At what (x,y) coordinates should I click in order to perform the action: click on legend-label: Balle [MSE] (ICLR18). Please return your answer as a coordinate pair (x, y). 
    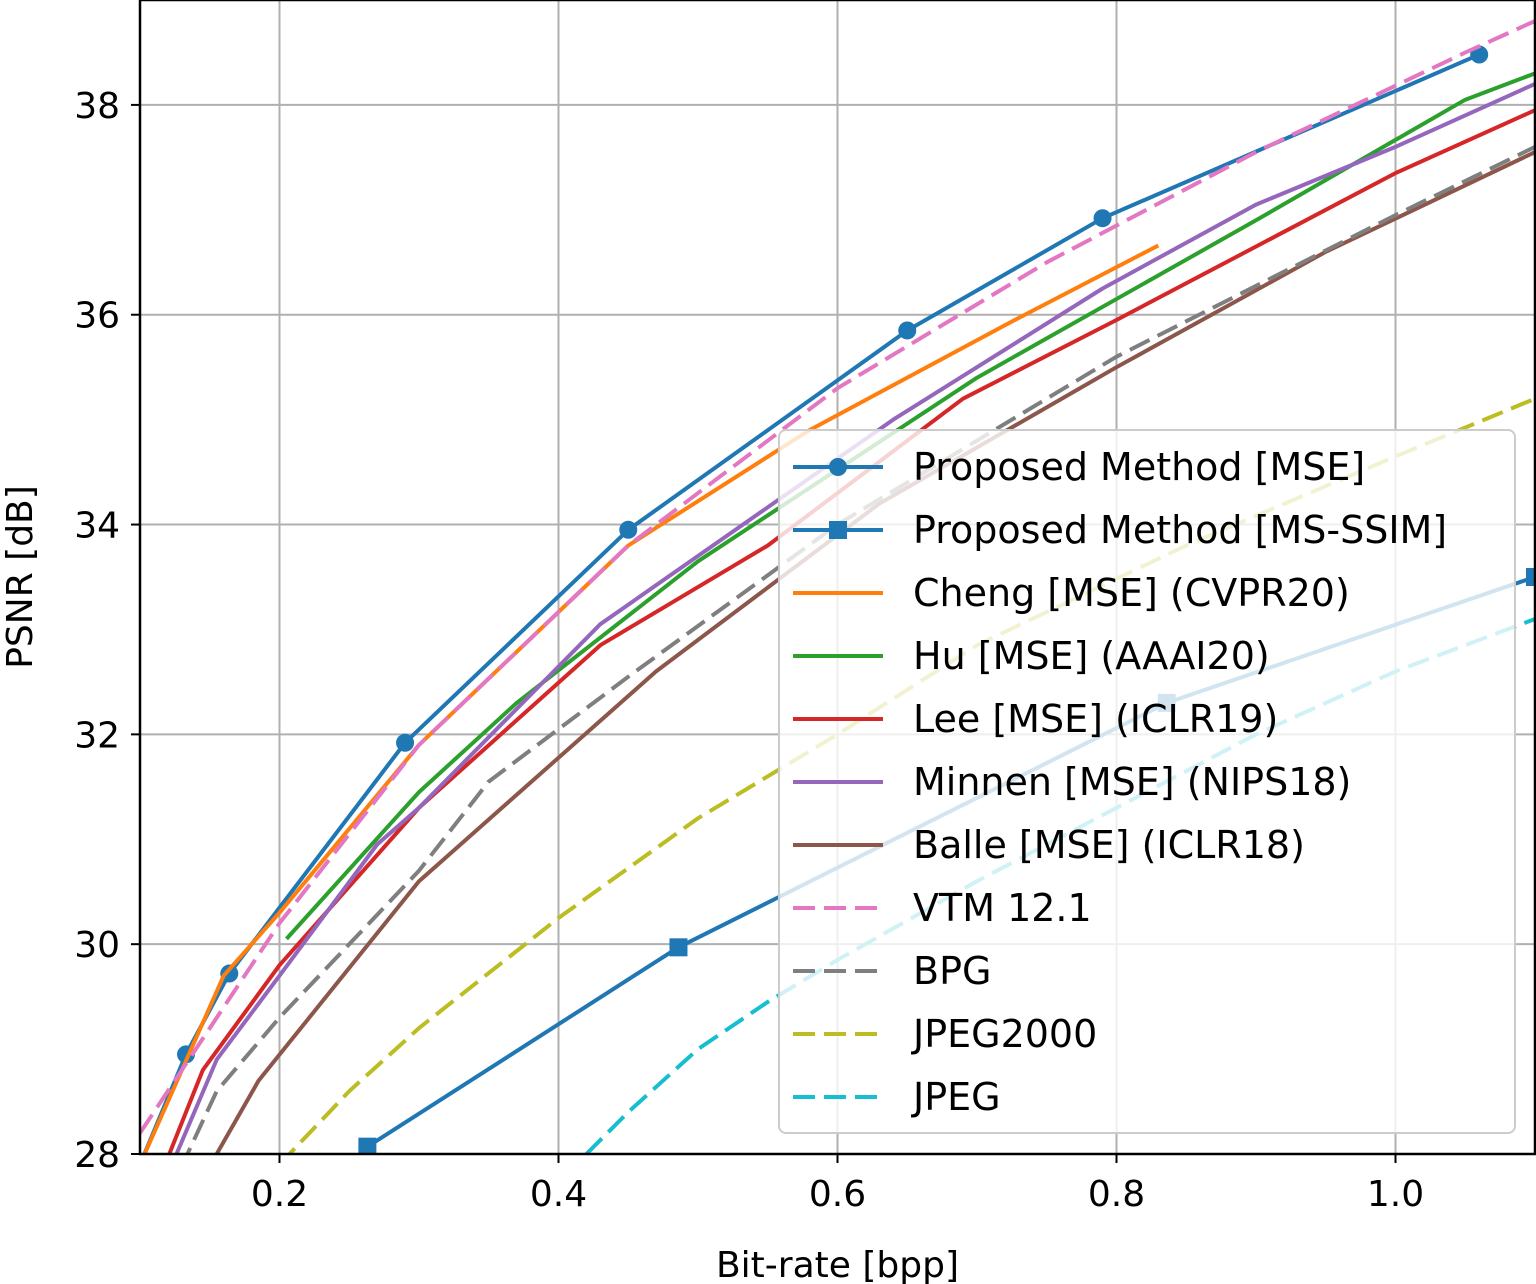
    Looking at the image, I should click on (1109, 845).